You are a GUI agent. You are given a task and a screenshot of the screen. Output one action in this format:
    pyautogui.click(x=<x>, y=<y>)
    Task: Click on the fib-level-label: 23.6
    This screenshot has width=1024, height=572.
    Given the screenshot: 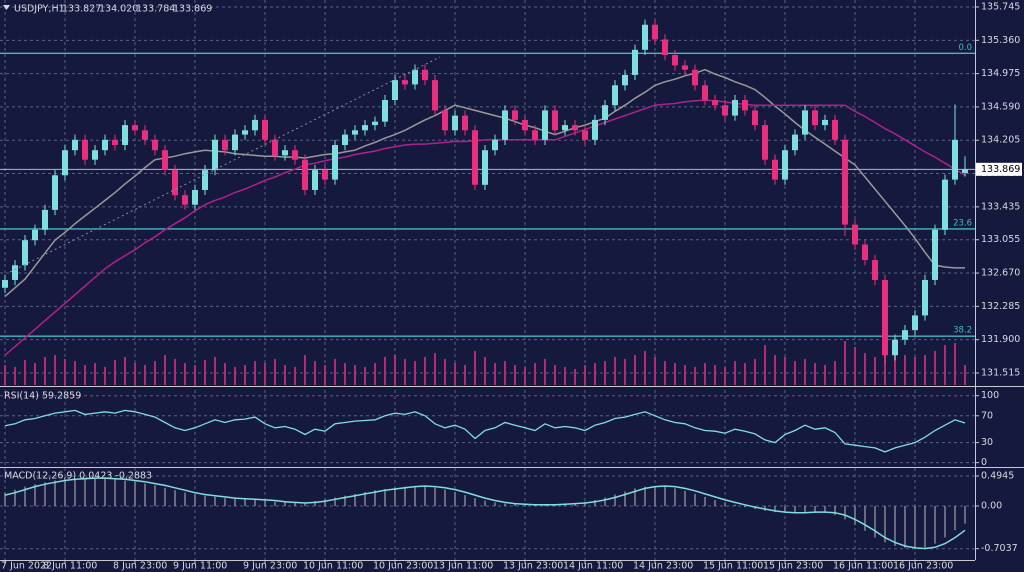 What is the action you would take?
    pyautogui.click(x=962, y=223)
    